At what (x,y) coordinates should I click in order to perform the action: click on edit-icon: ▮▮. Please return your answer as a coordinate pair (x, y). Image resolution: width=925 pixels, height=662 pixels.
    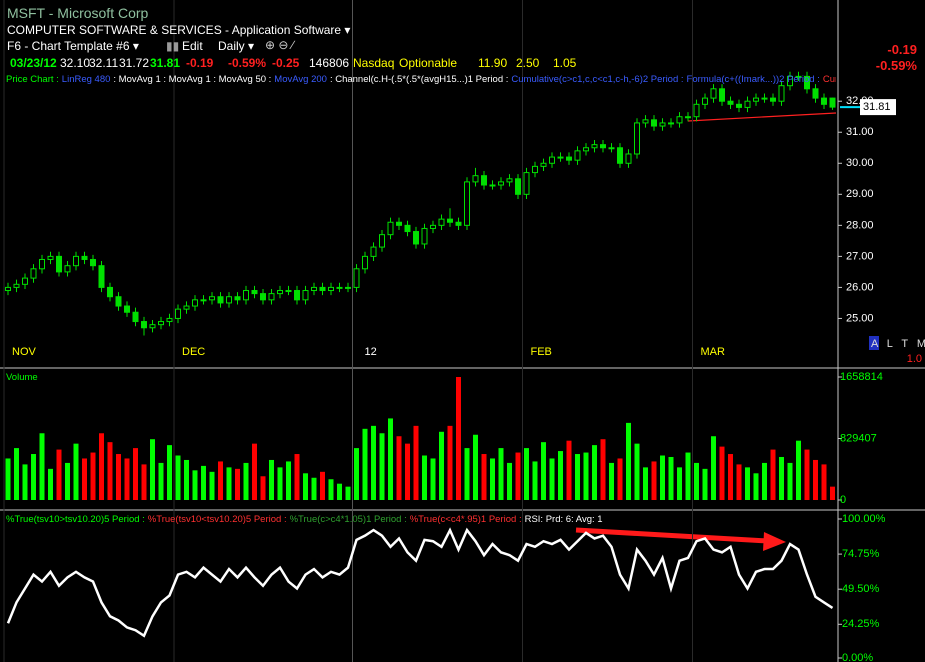
    Looking at the image, I should click on (173, 46).